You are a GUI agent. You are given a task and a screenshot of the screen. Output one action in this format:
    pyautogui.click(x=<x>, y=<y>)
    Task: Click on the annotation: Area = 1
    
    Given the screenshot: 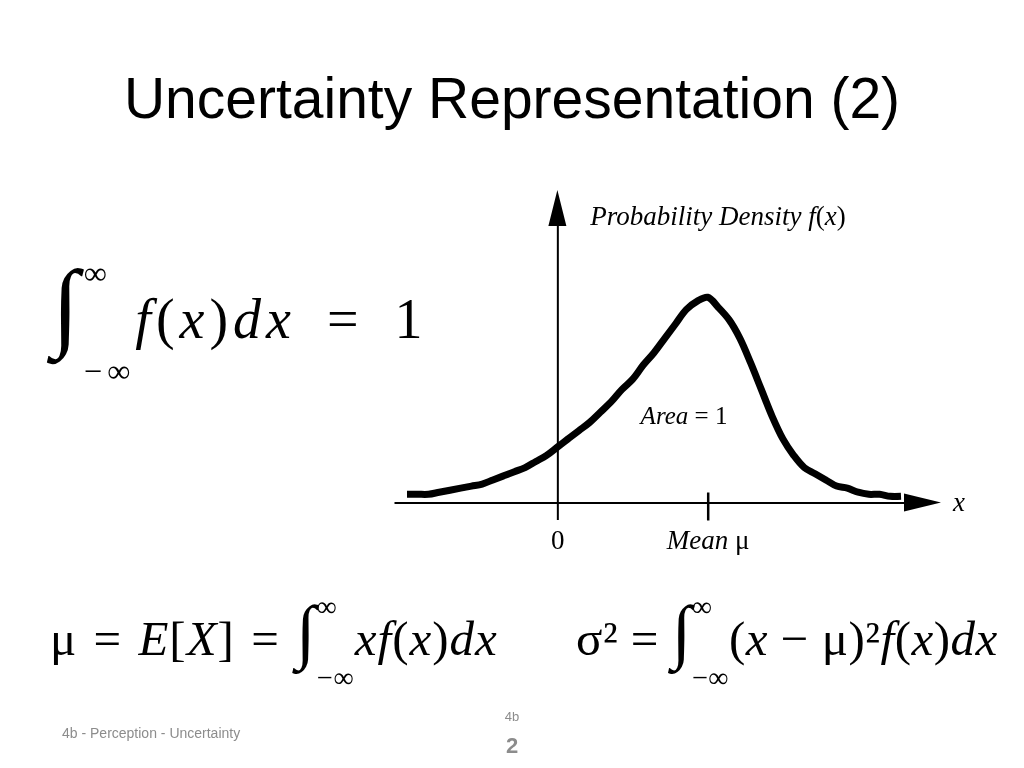 What is the action you would take?
    pyautogui.click(x=683, y=415)
    